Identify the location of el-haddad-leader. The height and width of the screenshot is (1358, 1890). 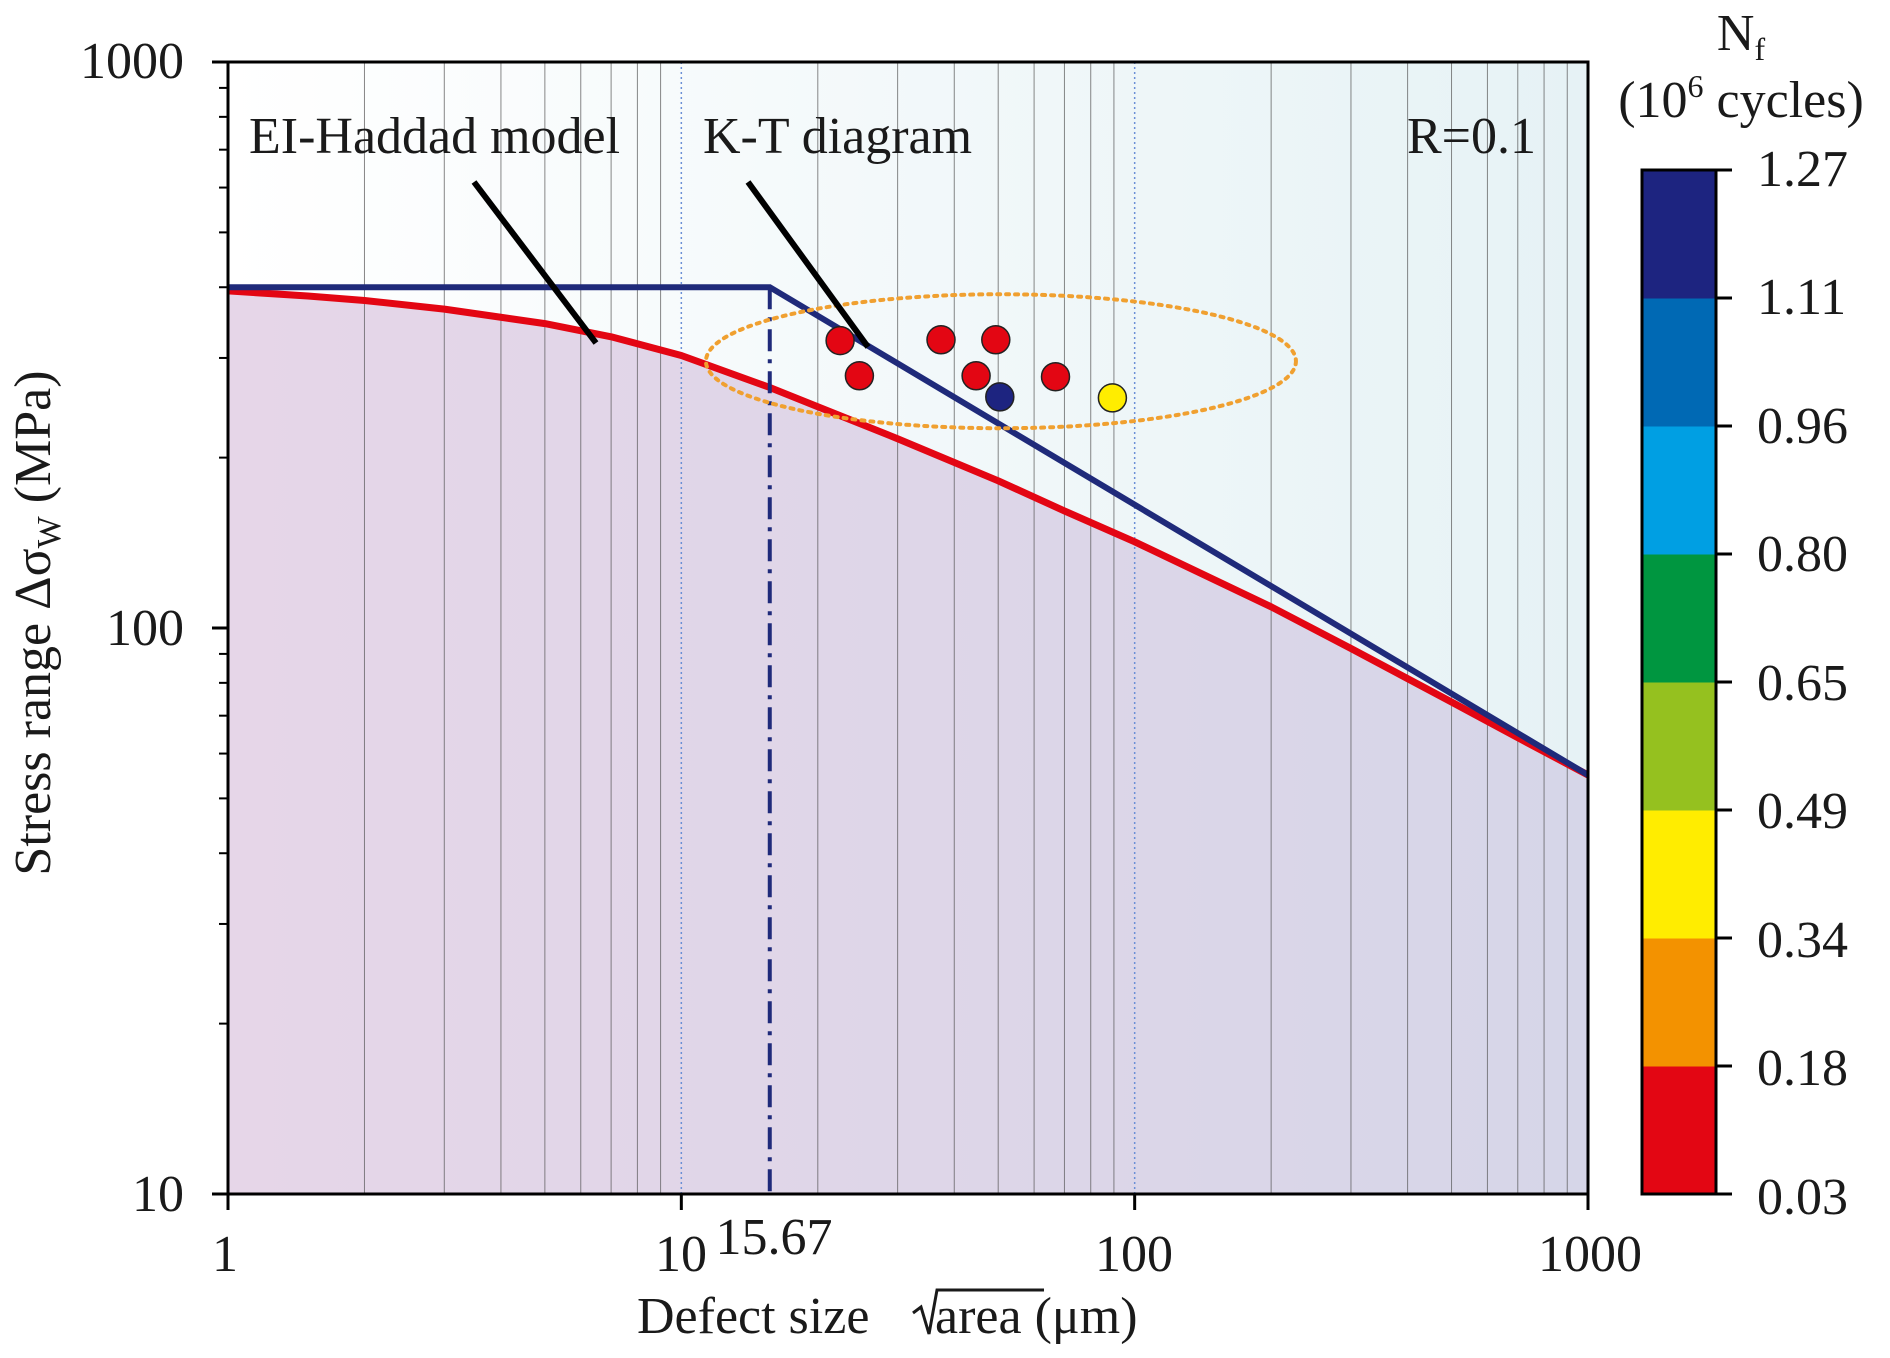
(535, 262).